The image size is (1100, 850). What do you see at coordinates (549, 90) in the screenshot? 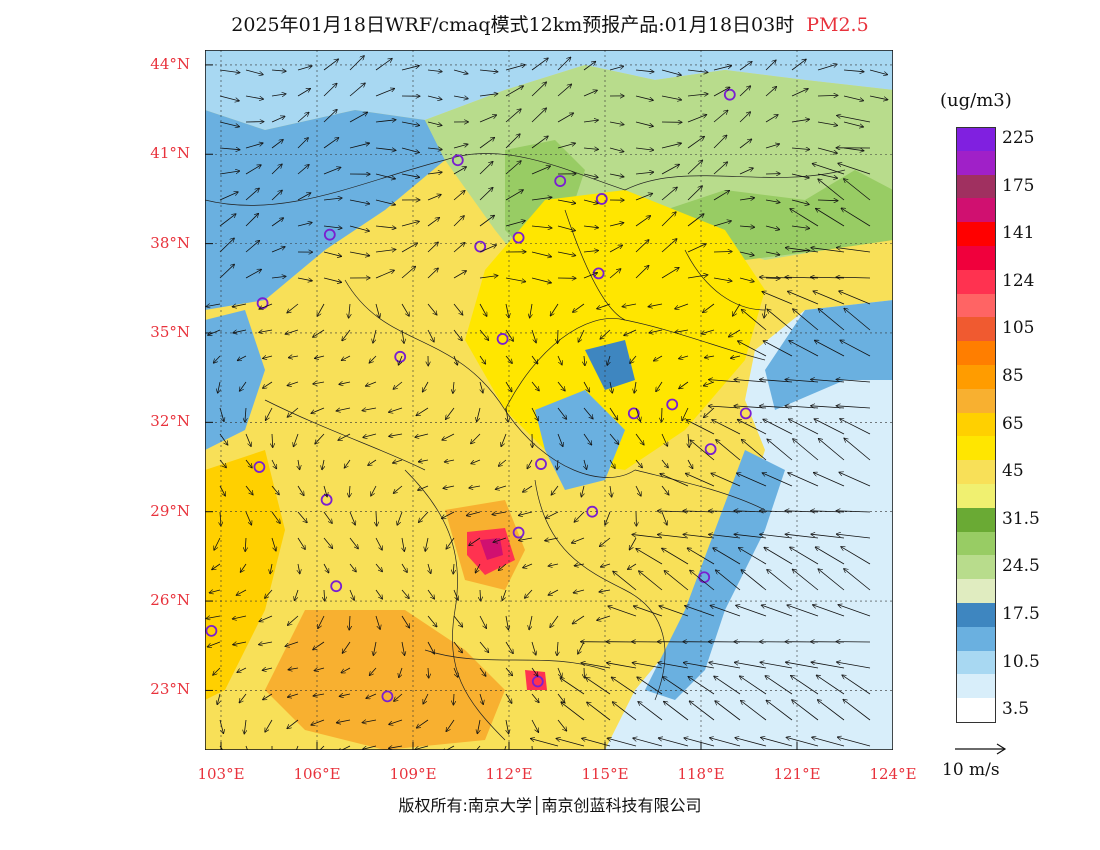
I see `clean-air-region-north` at bounding box center [549, 90].